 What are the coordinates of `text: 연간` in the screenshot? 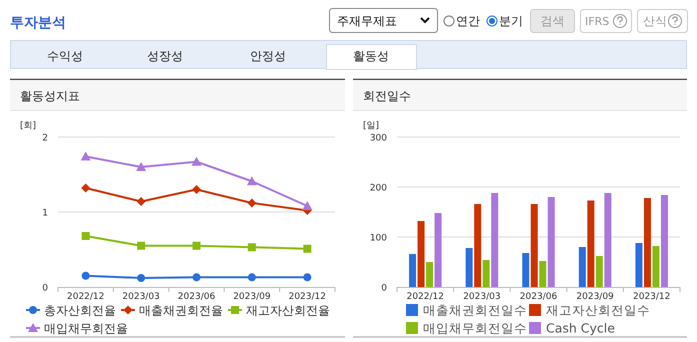 It's located at (468, 21).